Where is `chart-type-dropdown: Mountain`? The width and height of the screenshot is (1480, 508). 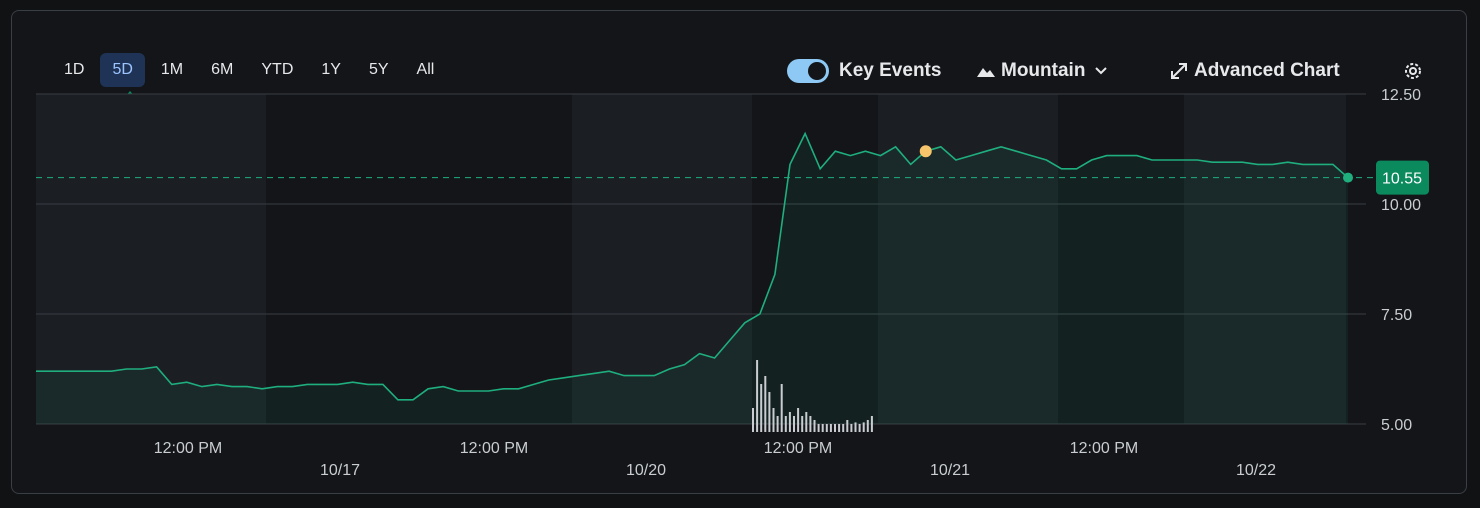
chart-type-dropdown: Mountain is located at coordinates (1045, 71).